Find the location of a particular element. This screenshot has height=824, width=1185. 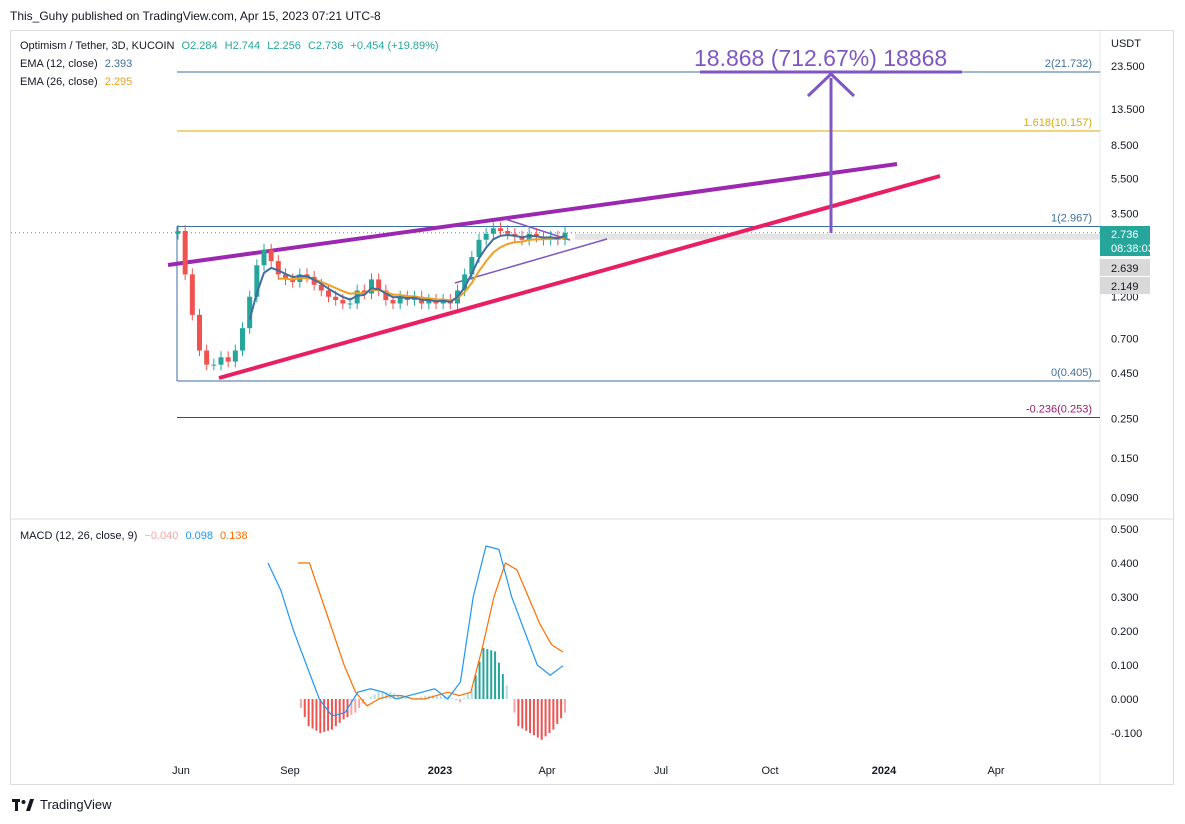

macd-tick-label: 0.000 is located at coordinates (1125, 700).